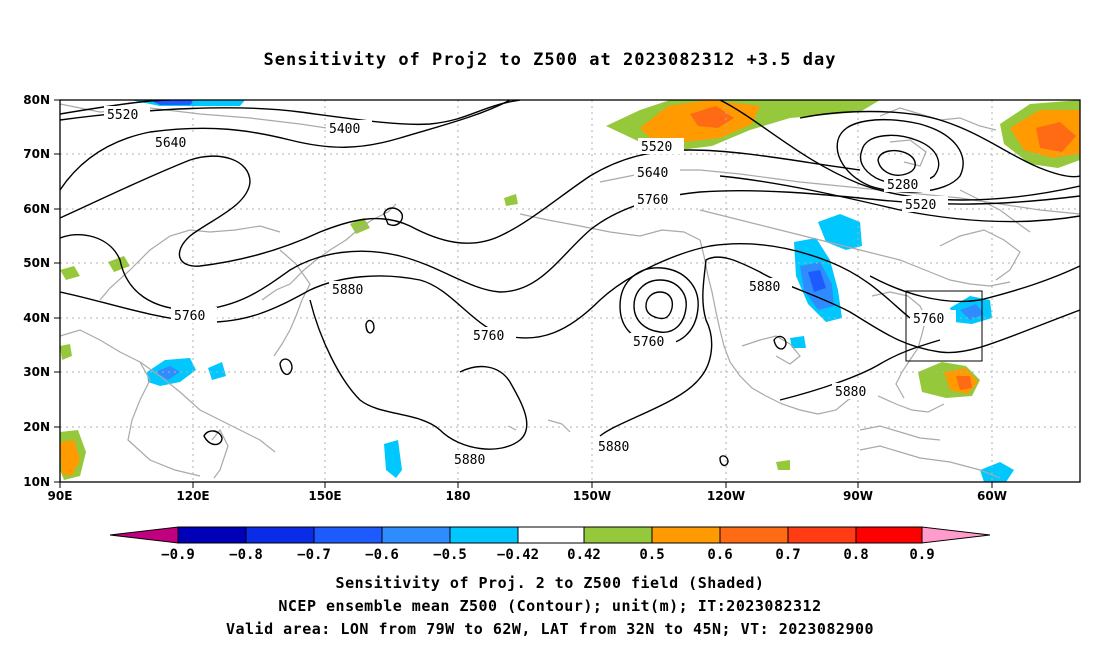 Image resolution: width=1100 pixels, height=650 pixels. What do you see at coordinates (192, 496) in the screenshot?
I see `x-tick-label: 120E` at bounding box center [192, 496].